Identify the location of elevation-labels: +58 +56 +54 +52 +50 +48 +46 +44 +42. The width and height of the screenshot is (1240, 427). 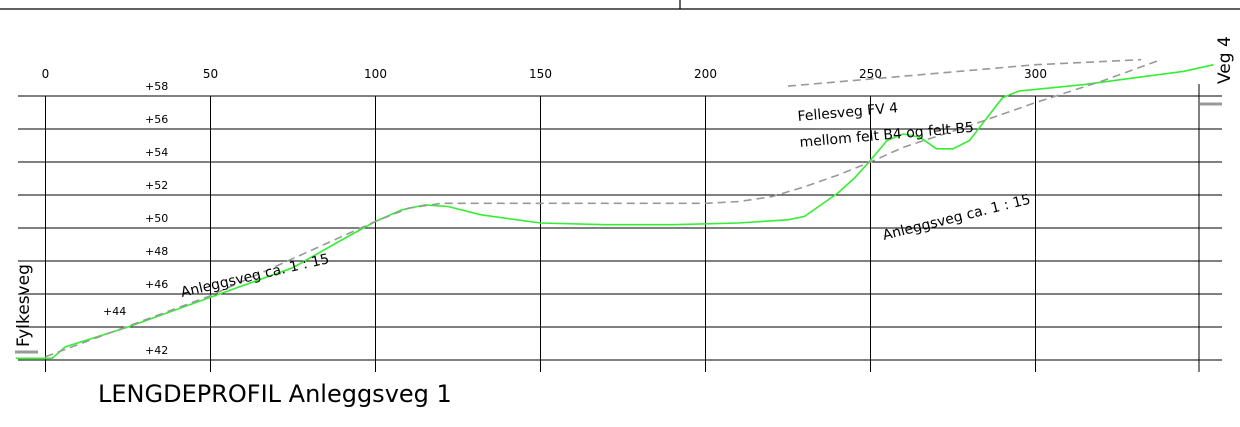
(135, 218).